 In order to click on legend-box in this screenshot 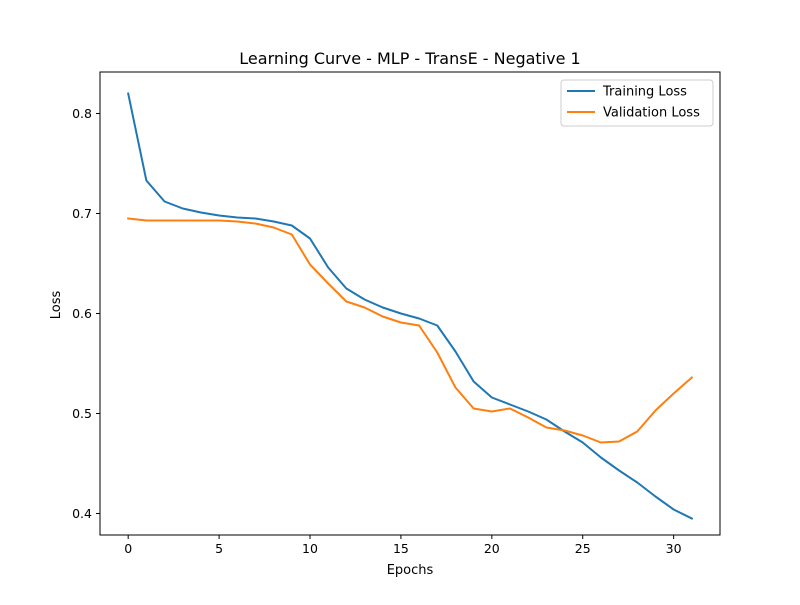, I will do `click(637, 103)`.